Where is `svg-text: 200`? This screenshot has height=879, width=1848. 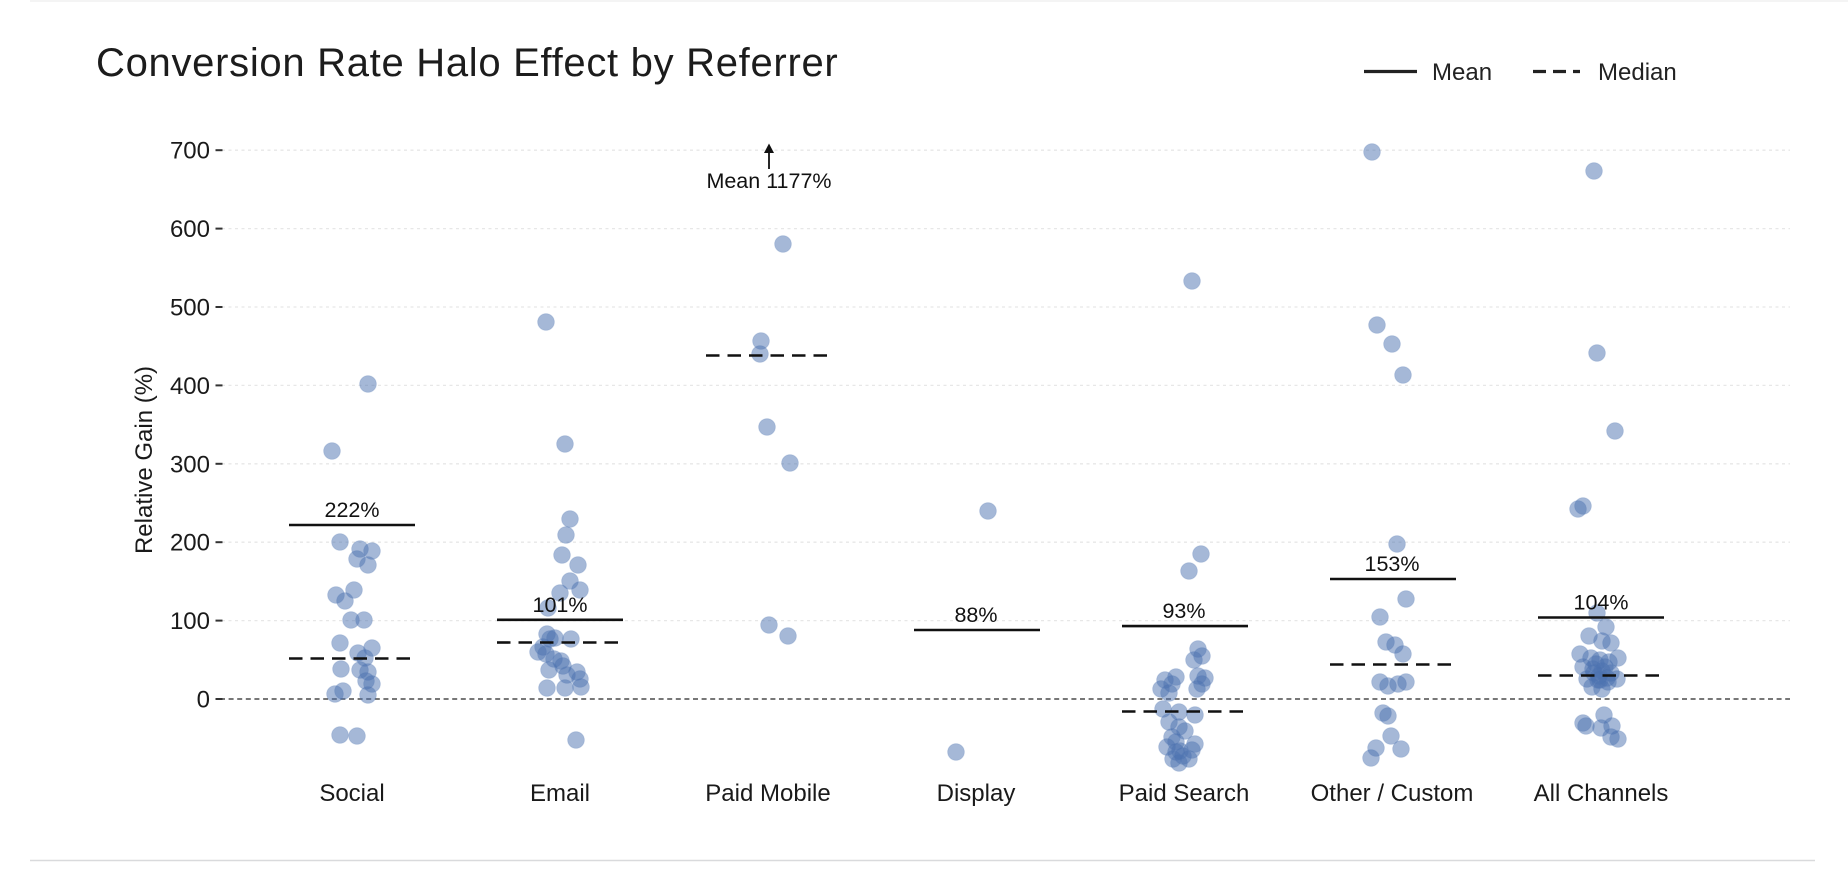 svg-text: 200 is located at coordinates (190, 543).